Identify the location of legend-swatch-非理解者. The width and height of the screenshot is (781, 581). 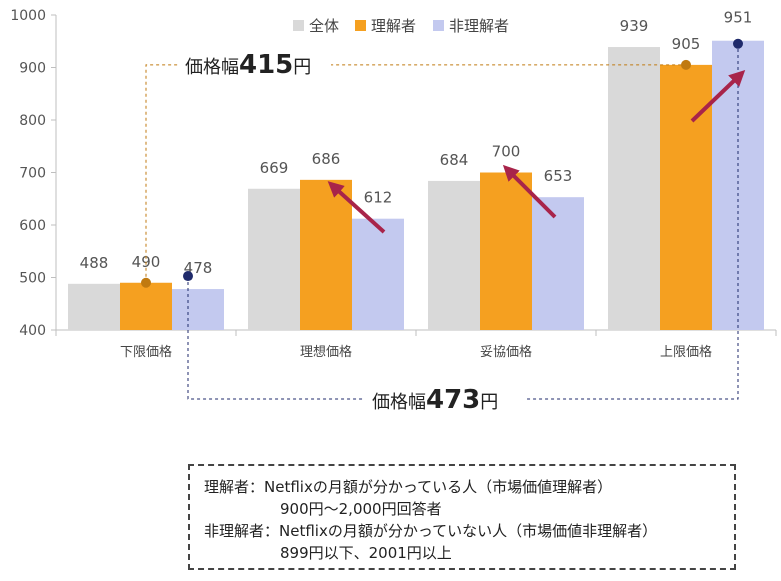
(438, 25).